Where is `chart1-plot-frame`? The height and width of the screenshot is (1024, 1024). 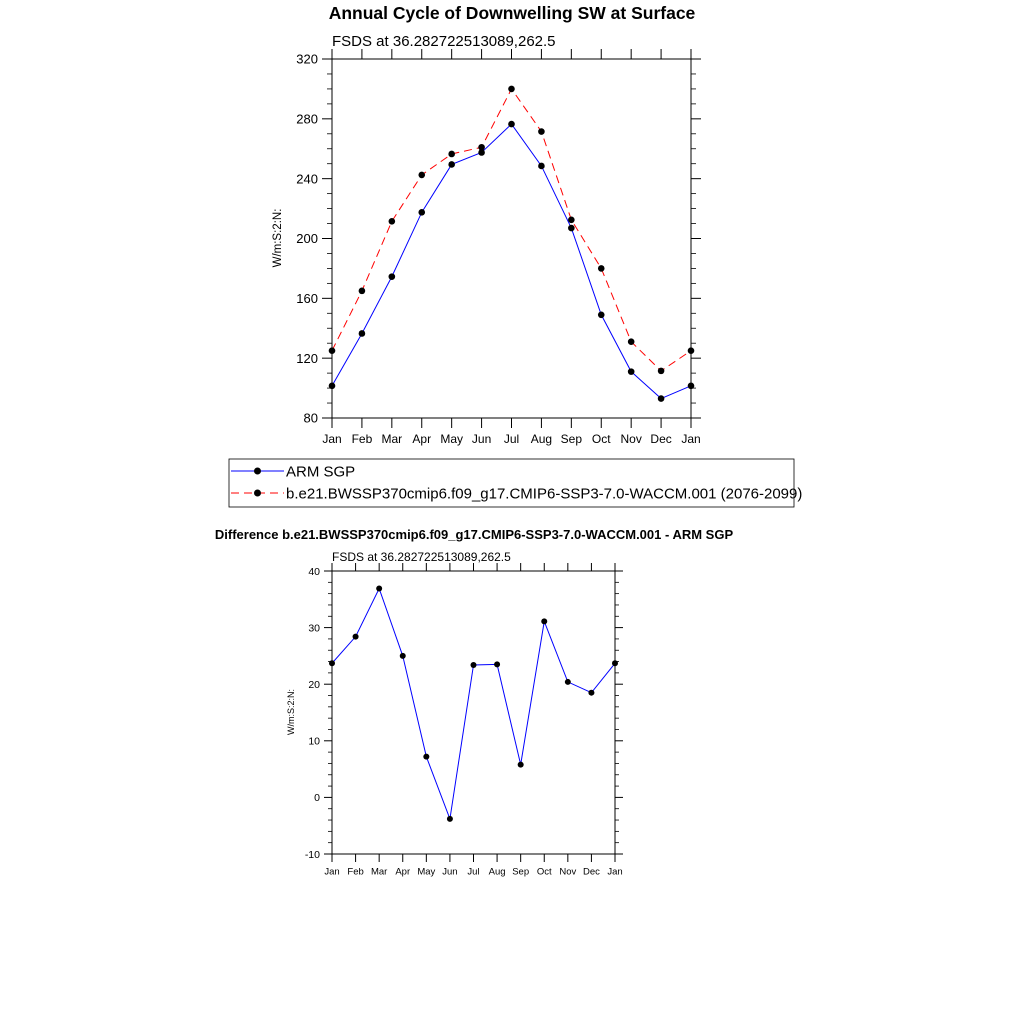
chart1-plot-frame is located at coordinates (511, 238).